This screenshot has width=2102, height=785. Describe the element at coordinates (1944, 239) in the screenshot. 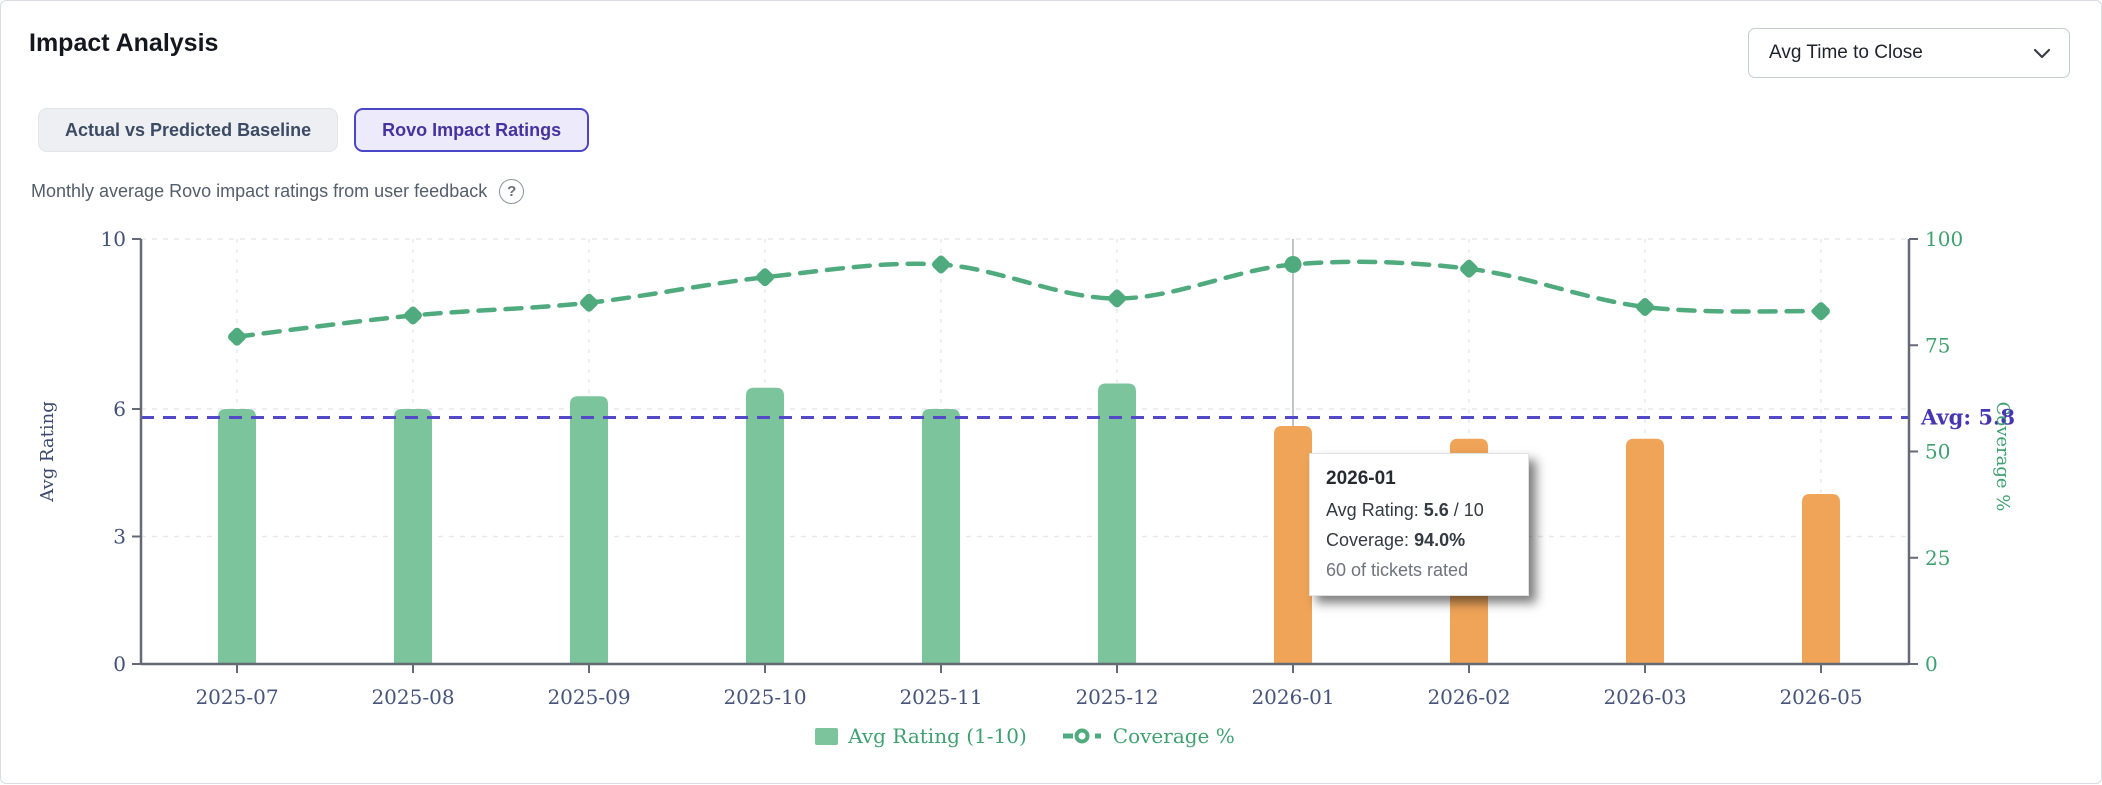

I see `y-right-tick-label: 100` at that location.